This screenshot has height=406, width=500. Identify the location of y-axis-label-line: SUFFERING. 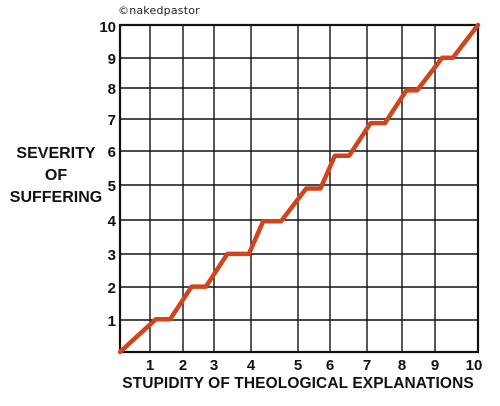
(56, 197).